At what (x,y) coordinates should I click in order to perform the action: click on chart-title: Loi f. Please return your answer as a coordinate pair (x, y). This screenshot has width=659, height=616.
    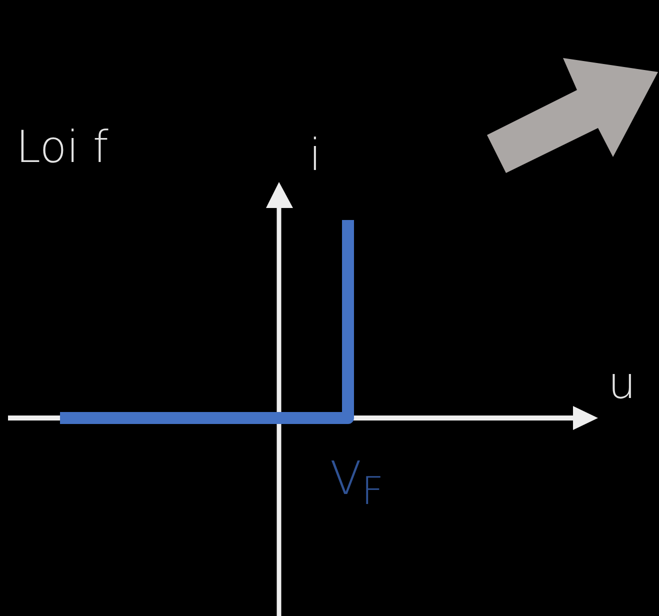
    Looking at the image, I should click on (62, 147).